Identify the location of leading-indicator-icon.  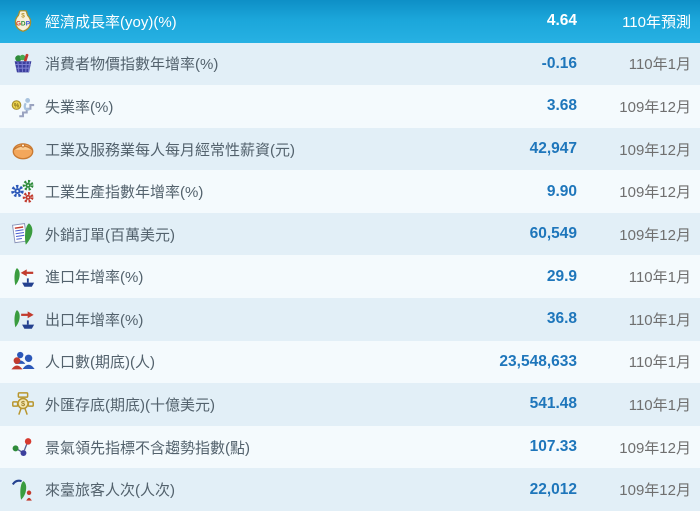
(23, 447).